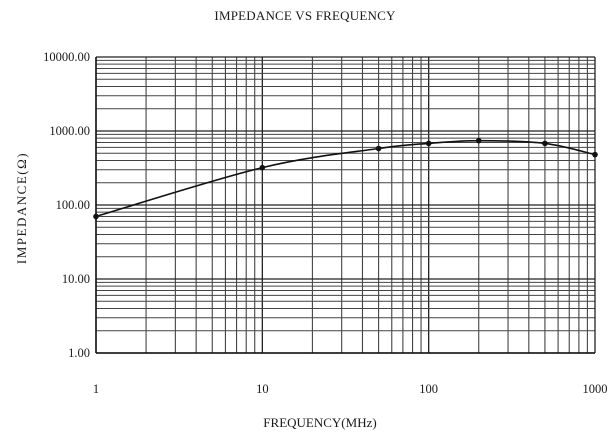 Image resolution: width=610 pixels, height=439 pixels. What do you see at coordinates (320, 422) in the screenshot?
I see `x-axis-label: FREQUENCY(MHz)` at bounding box center [320, 422].